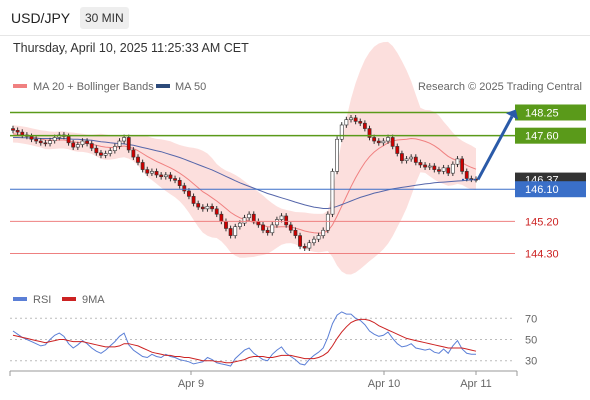 This screenshot has height=400, width=590. What do you see at coordinates (131, 48) in the screenshot?
I see `chart-timestamp: Thursday, April 10, 2025 11:25:33 AM CET` at bounding box center [131, 48].